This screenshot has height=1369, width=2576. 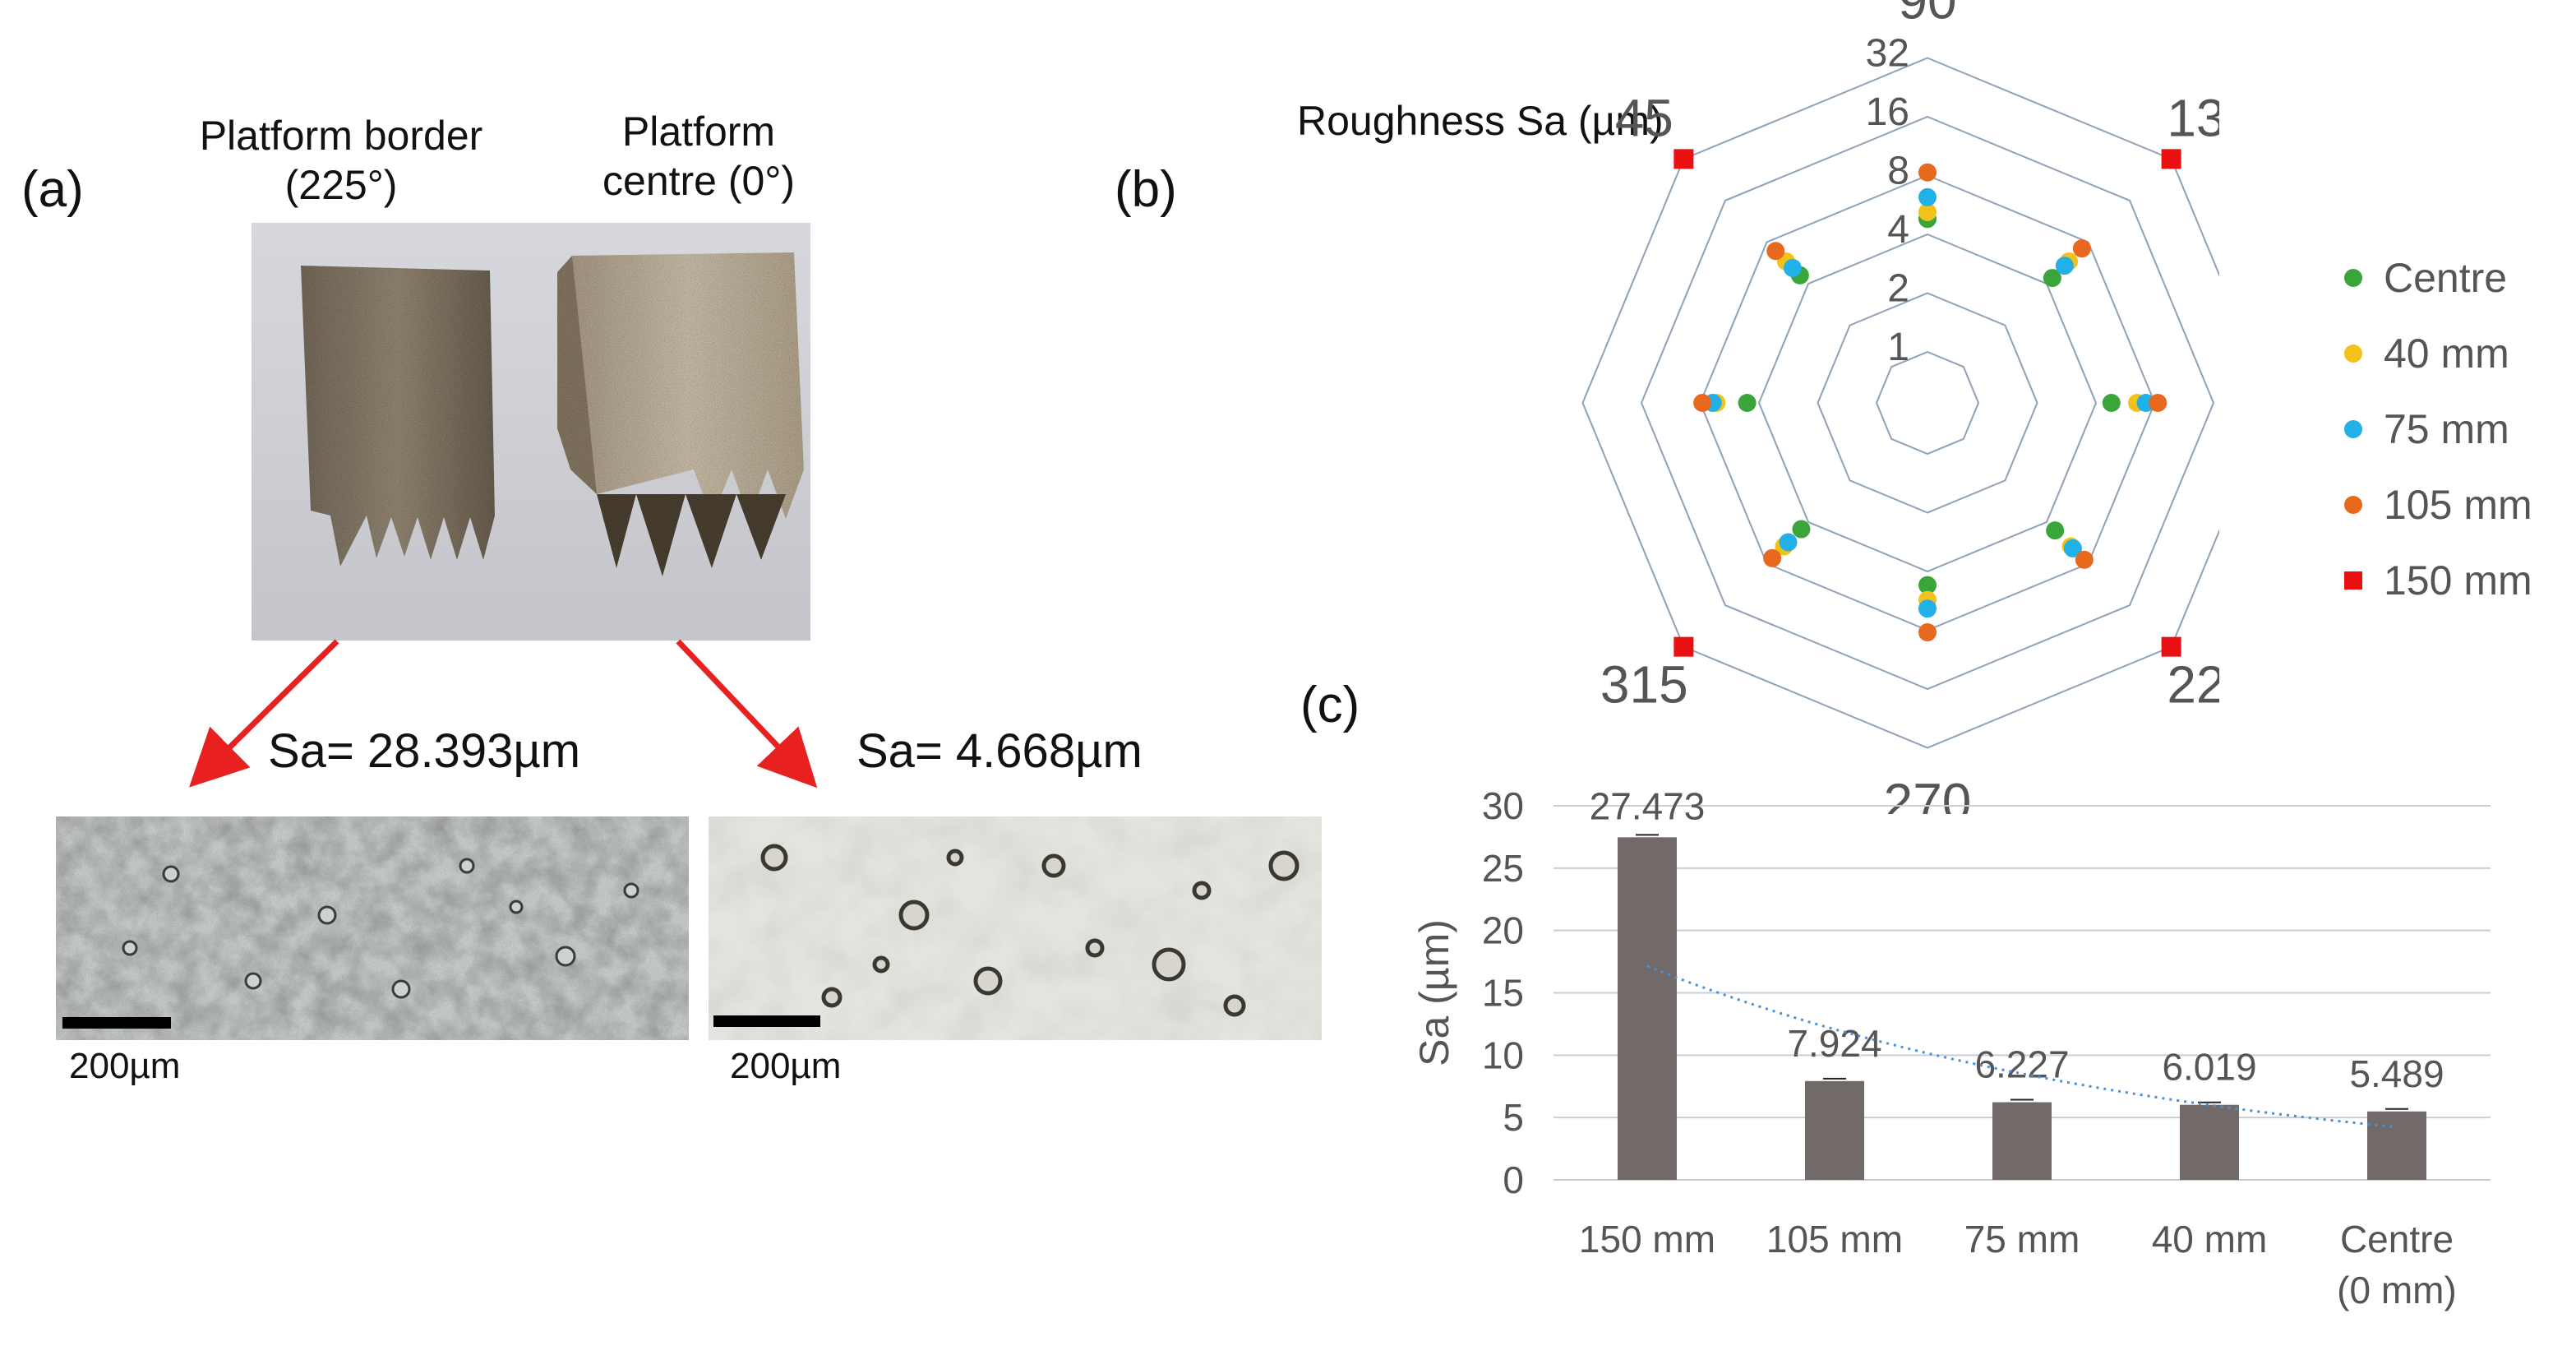 What do you see at coordinates (2209, 1067) in the screenshot?
I see `bar-value-label: 6.019` at bounding box center [2209, 1067].